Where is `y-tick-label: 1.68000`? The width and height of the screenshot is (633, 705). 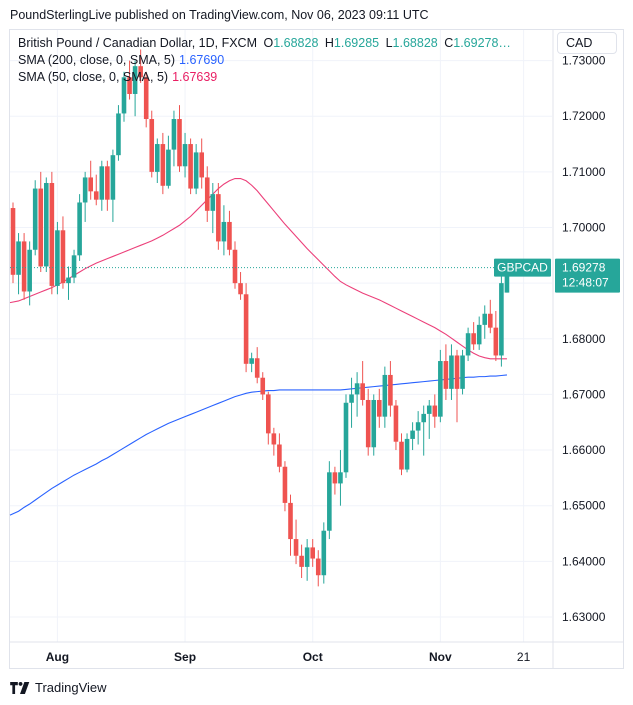 y-tick-label: 1.68000 is located at coordinates (584, 339).